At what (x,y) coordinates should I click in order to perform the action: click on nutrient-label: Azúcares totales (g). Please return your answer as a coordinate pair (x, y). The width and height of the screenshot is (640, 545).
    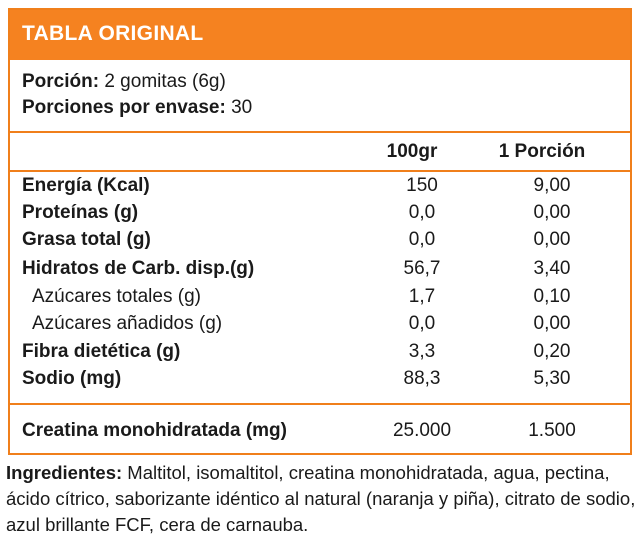
    Looking at the image, I should click on (116, 296).